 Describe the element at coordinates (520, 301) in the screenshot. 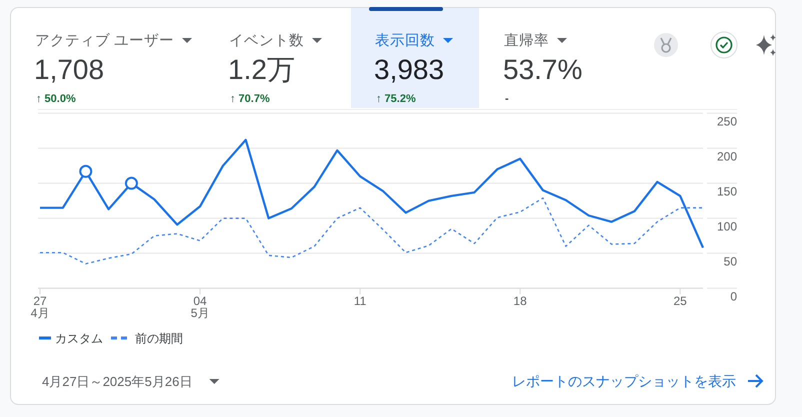

I see `x-tick-label: 18` at that location.